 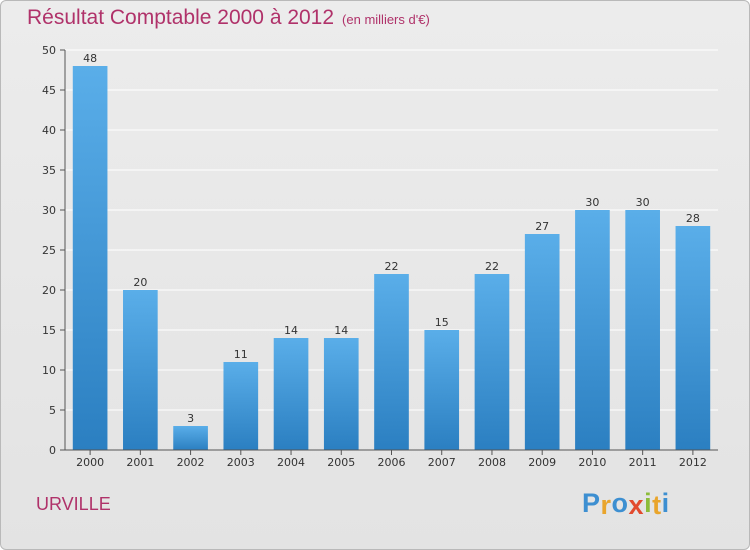 I want to click on chart-subtitle: (en milliers d'€), so click(x=386, y=19).